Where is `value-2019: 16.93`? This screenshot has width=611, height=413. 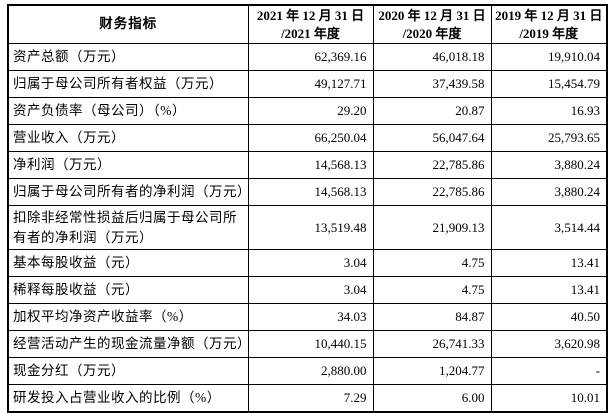 value-2019: 16.93 is located at coordinates (549, 111).